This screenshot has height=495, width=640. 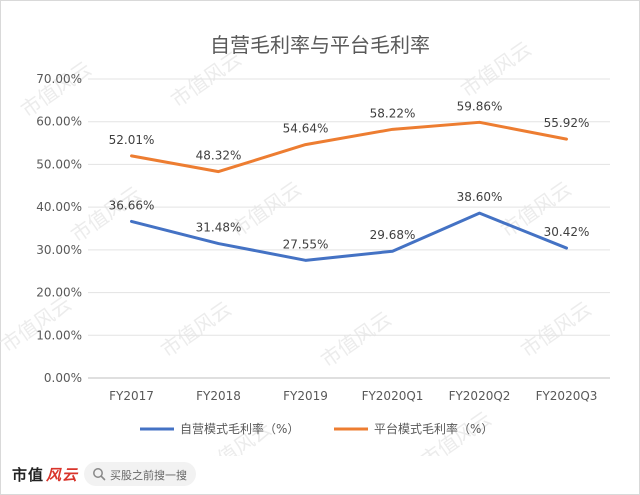 What do you see at coordinates (320, 45) in the screenshot?
I see `chart-title: 自营毛利率与平台毛利率` at bounding box center [320, 45].